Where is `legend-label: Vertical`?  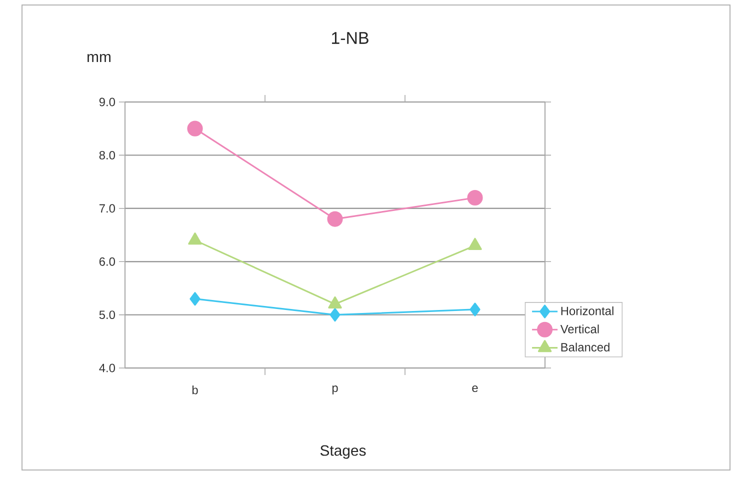
legend-label: Vertical is located at coordinates (579, 329).